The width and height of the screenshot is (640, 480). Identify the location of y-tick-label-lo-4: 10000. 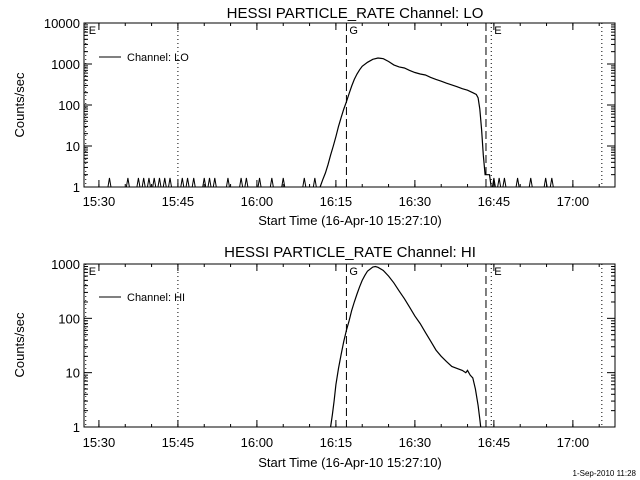
(62, 23).